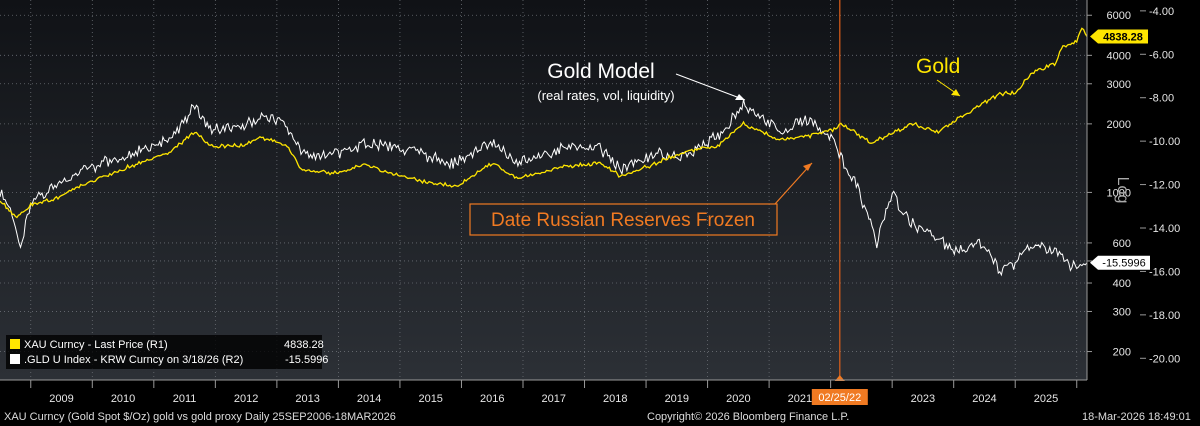 This screenshot has width=1200, height=426. Describe the element at coordinates (306, 360) in the screenshot. I see `legend-value-proxy: -15.5996` at that location.